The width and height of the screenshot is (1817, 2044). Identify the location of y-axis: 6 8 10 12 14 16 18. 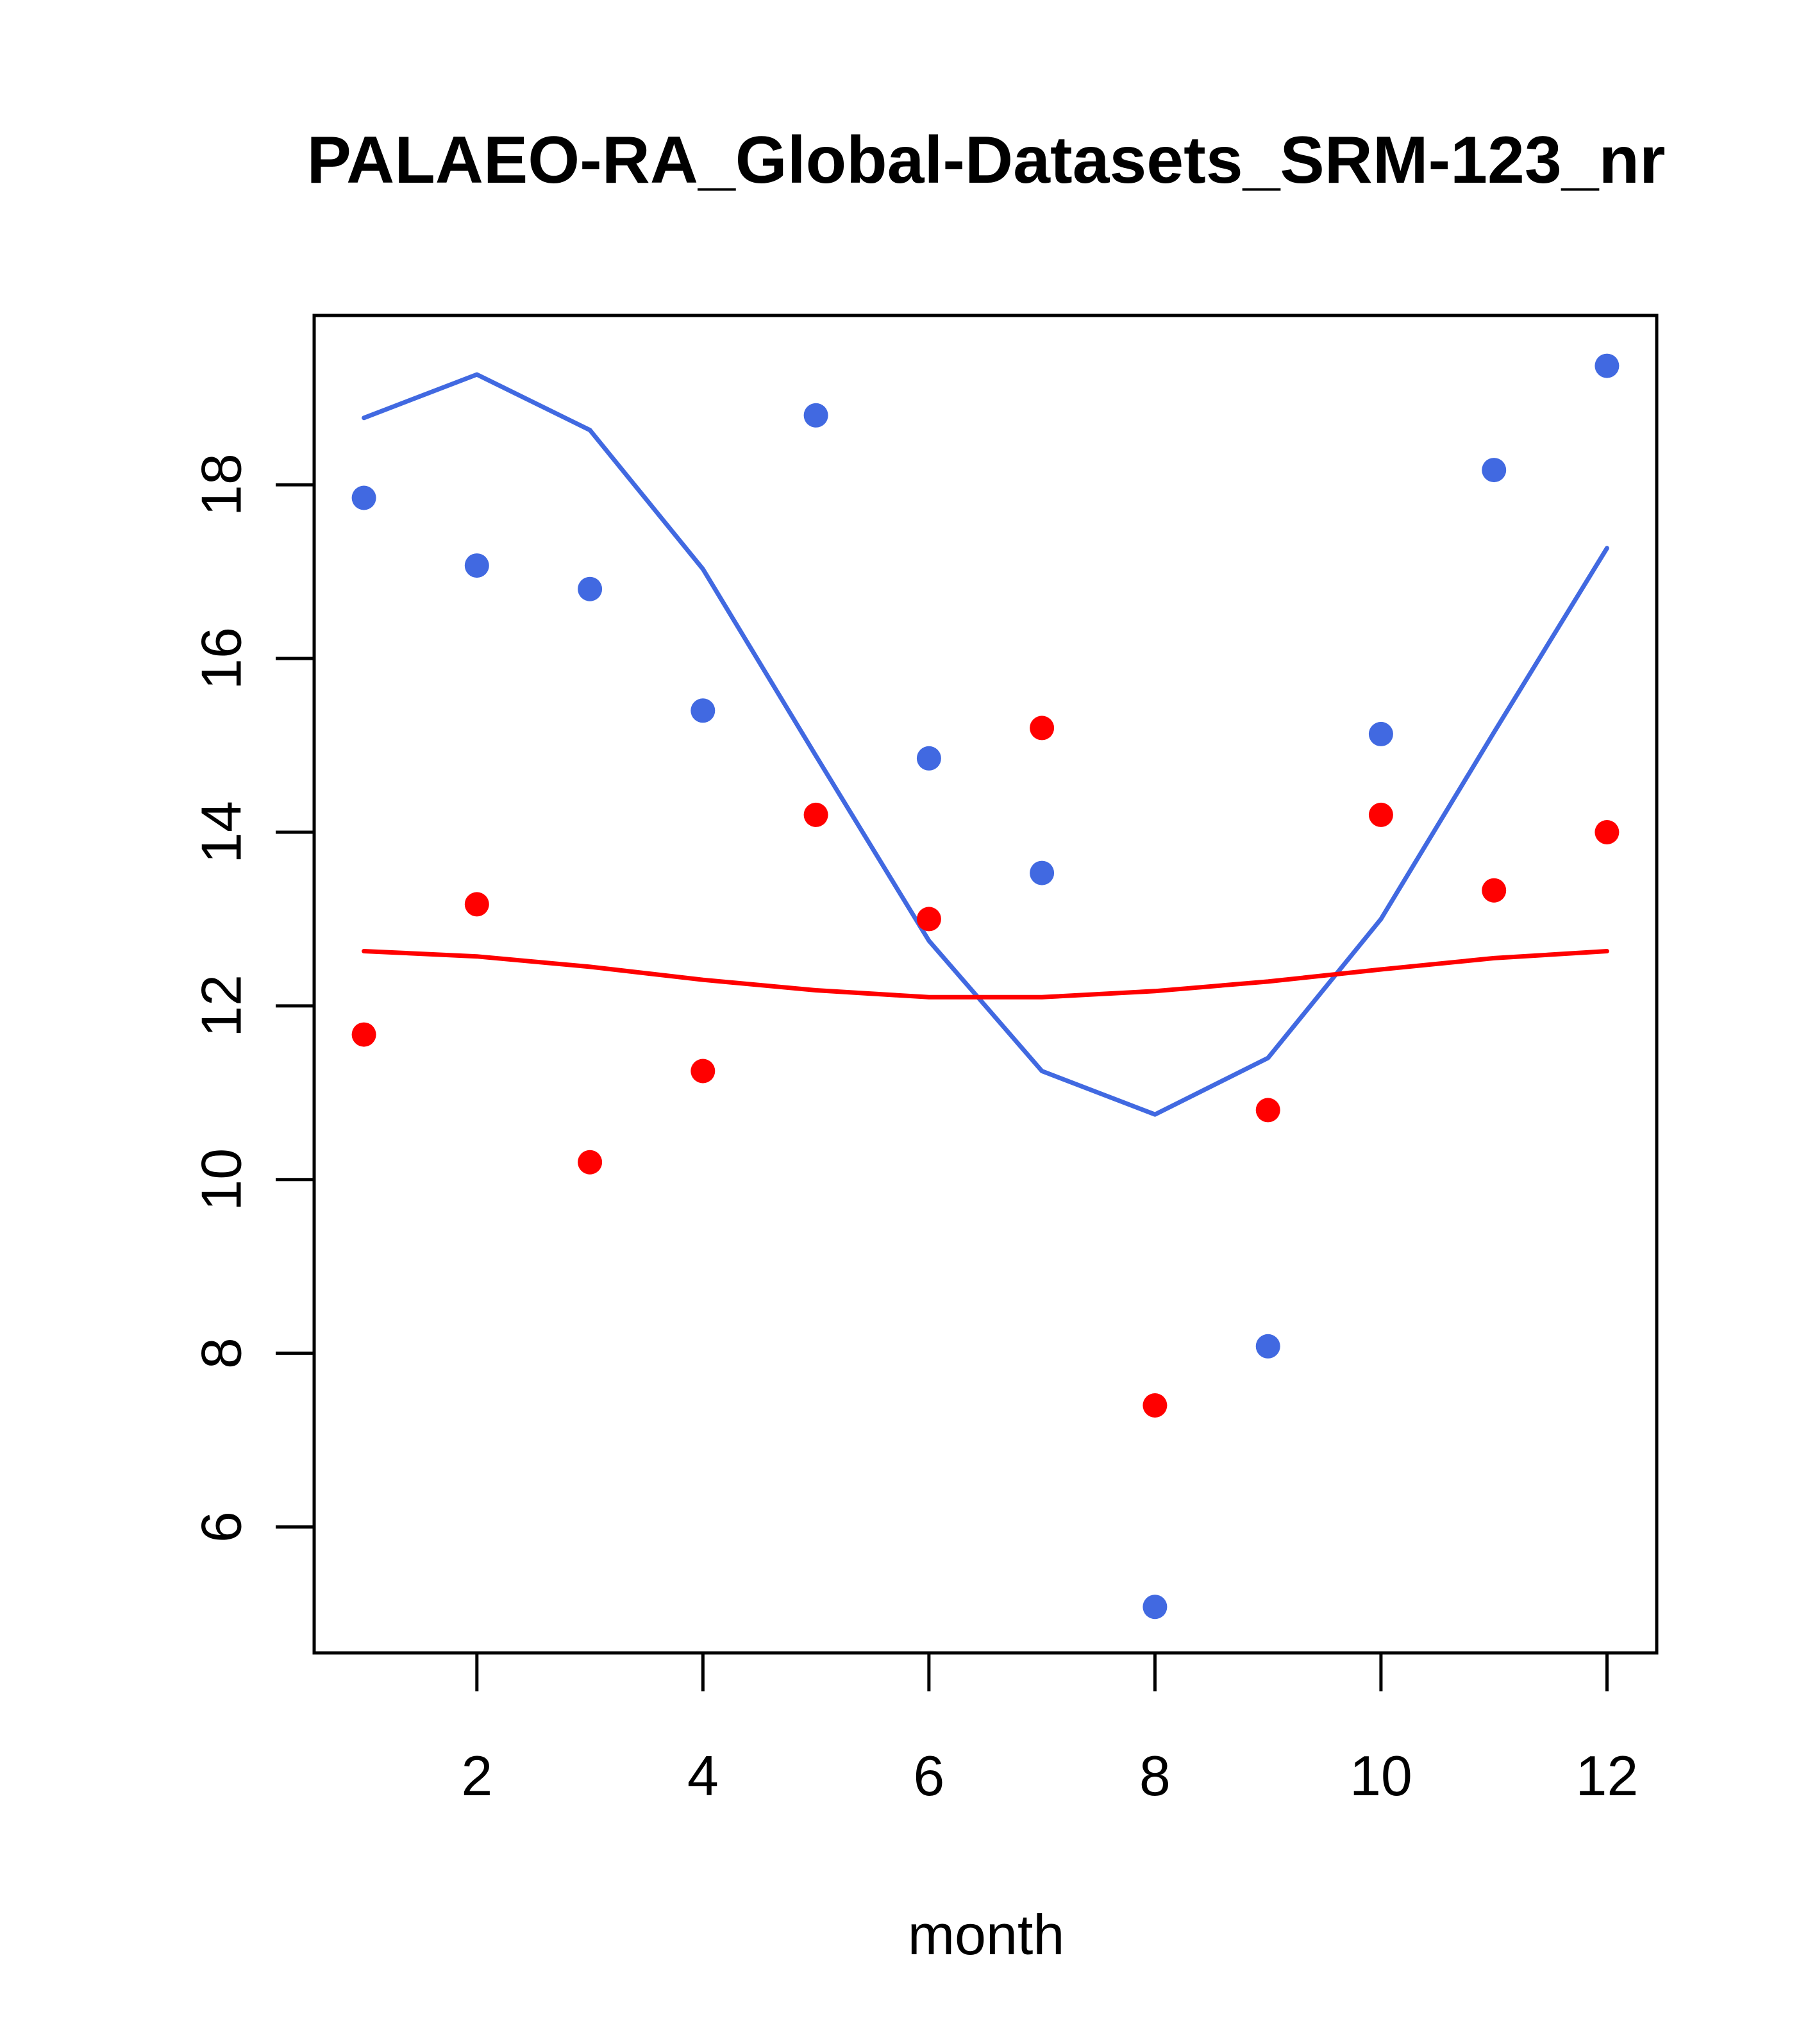
(253, 998).